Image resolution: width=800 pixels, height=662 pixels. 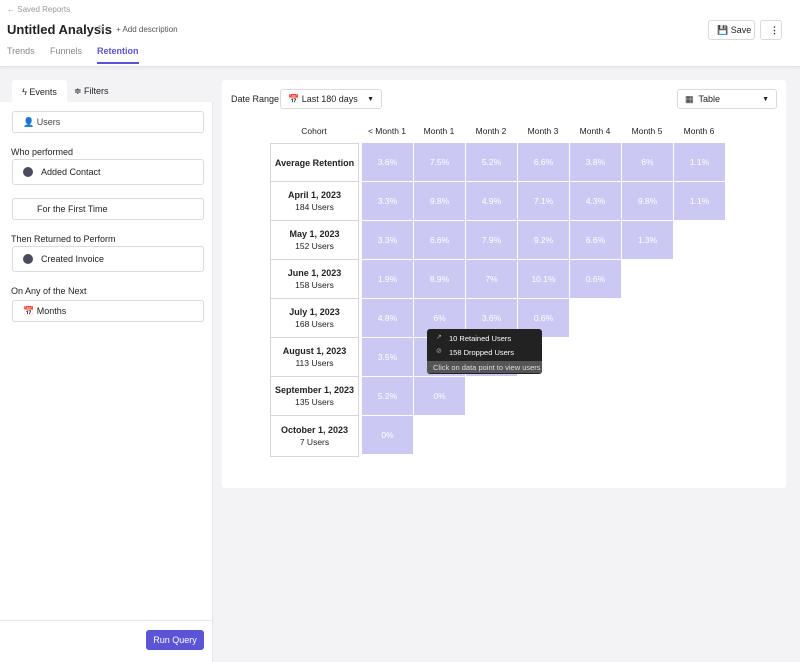 What do you see at coordinates (73, 259) in the screenshot?
I see `event-text: Created Invoice` at bounding box center [73, 259].